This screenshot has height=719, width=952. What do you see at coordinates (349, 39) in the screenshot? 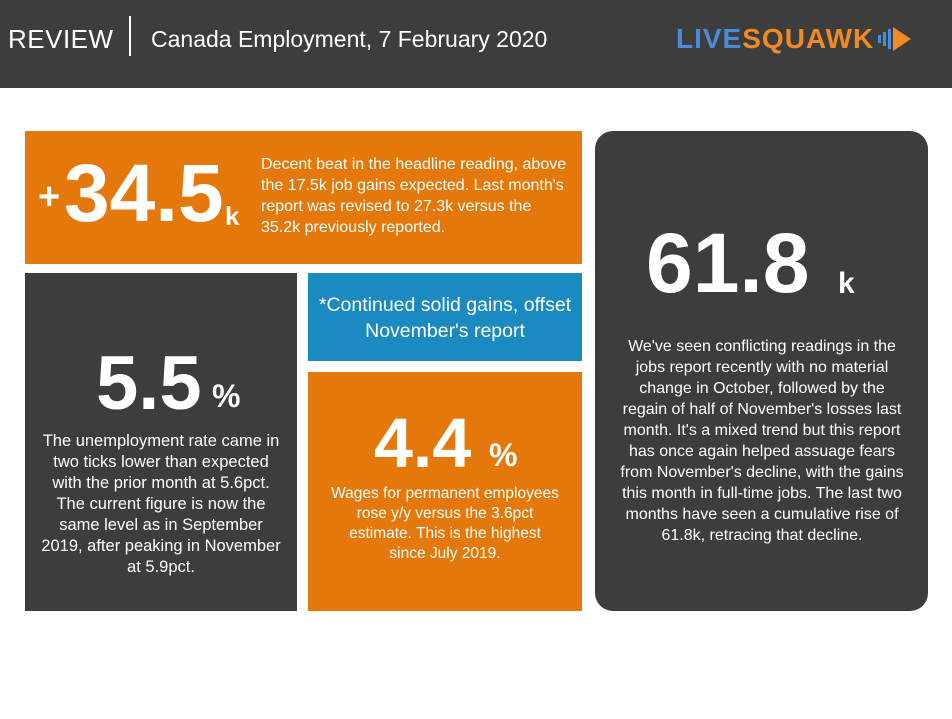
I see `page-title: Canada Employment, 7 February 2020` at bounding box center [349, 39].